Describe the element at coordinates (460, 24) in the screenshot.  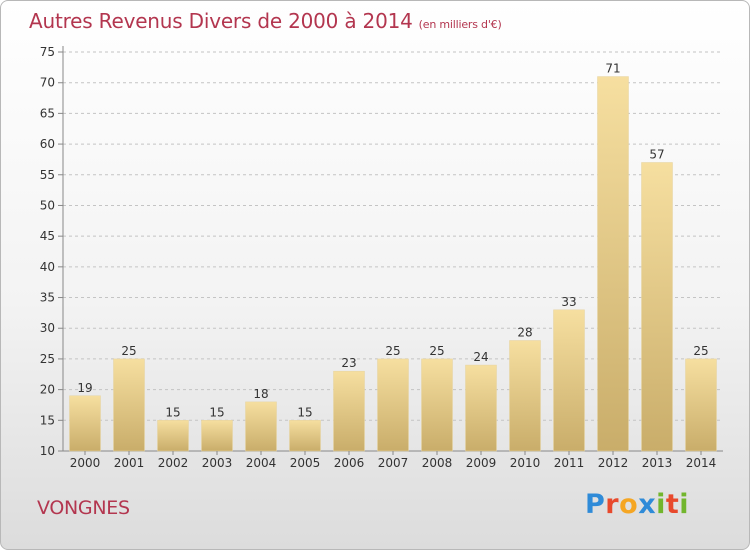
I see `chart-title-unit: (en milliers d'€)` at that location.